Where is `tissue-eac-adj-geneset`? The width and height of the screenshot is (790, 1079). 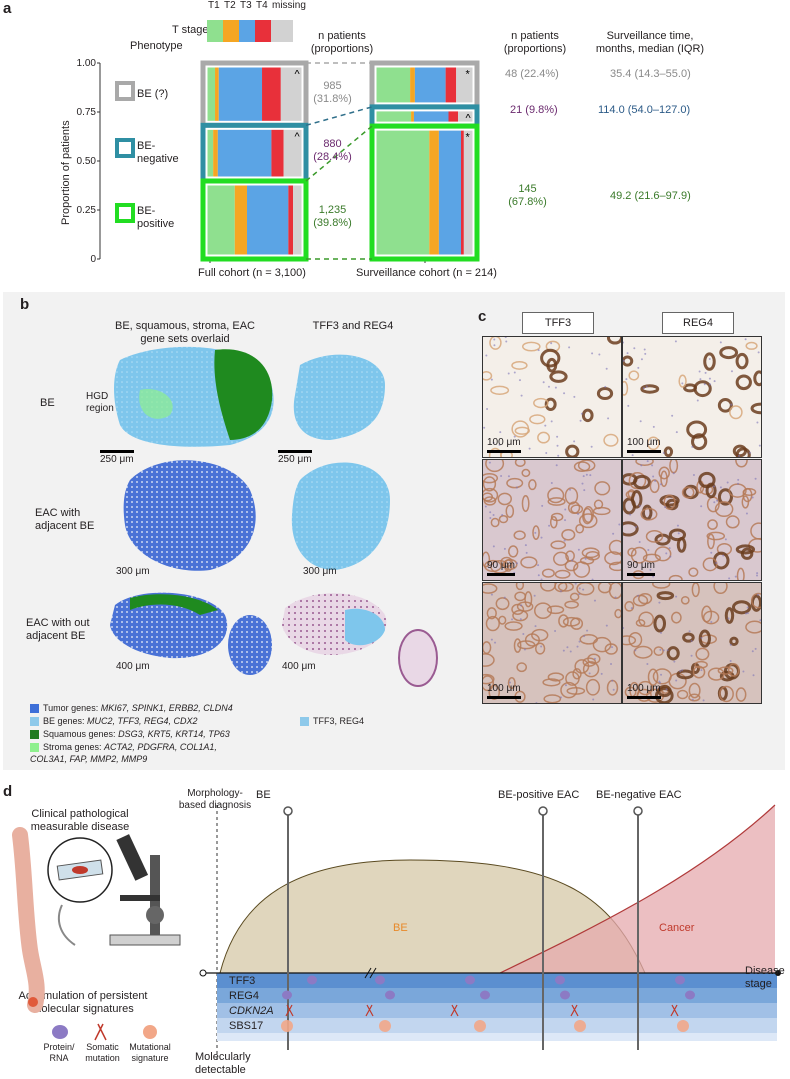
tissue-eac-adj-geneset is located at coordinates (189, 515).